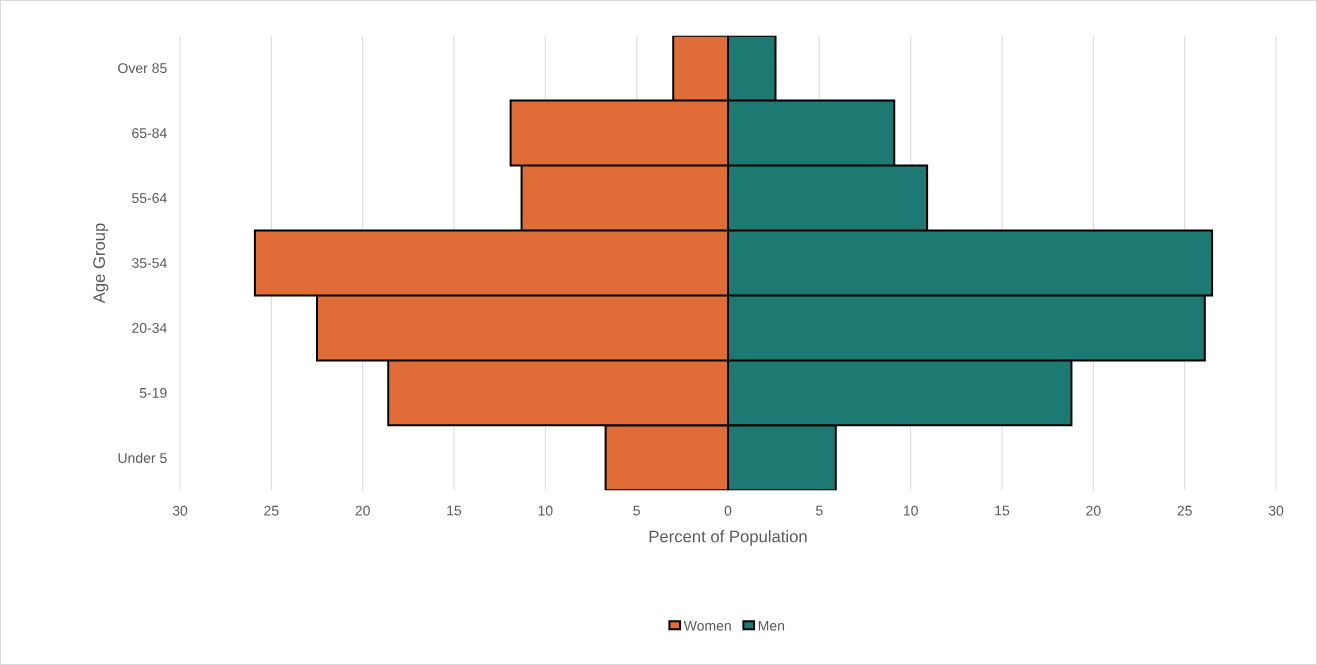 The image size is (1317, 665). What do you see at coordinates (101, 263) in the screenshot?
I see `y-axis-title: Age Group` at bounding box center [101, 263].